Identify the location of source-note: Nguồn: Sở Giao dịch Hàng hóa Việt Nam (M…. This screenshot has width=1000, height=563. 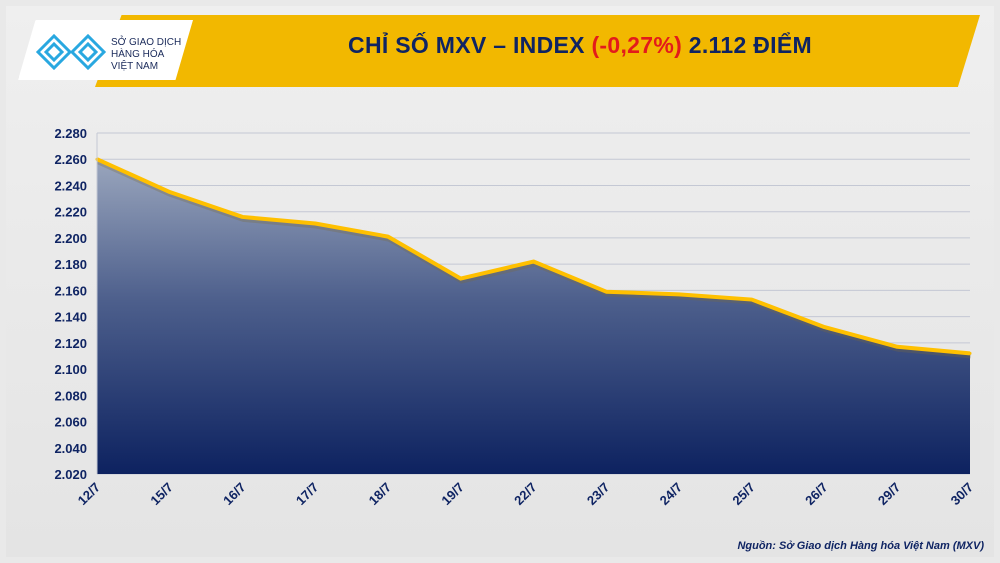
(860, 546).